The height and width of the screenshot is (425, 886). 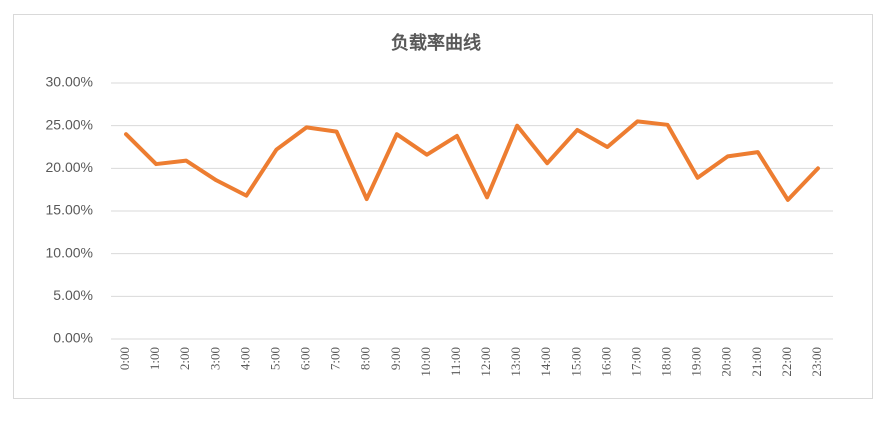 What do you see at coordinates (69, 167) in the screenshot?
I see `y-tick-label: 20.00%` at bounding box center [69, 167].